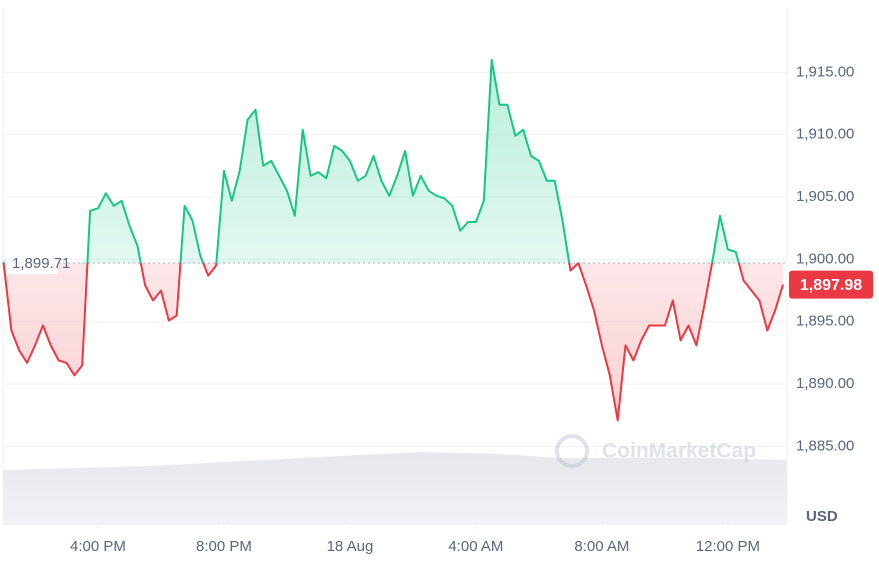  Describe the element at coordinates (825, 196) in the screenshot. I see `y-tick-label: 1,905.00` at that location.